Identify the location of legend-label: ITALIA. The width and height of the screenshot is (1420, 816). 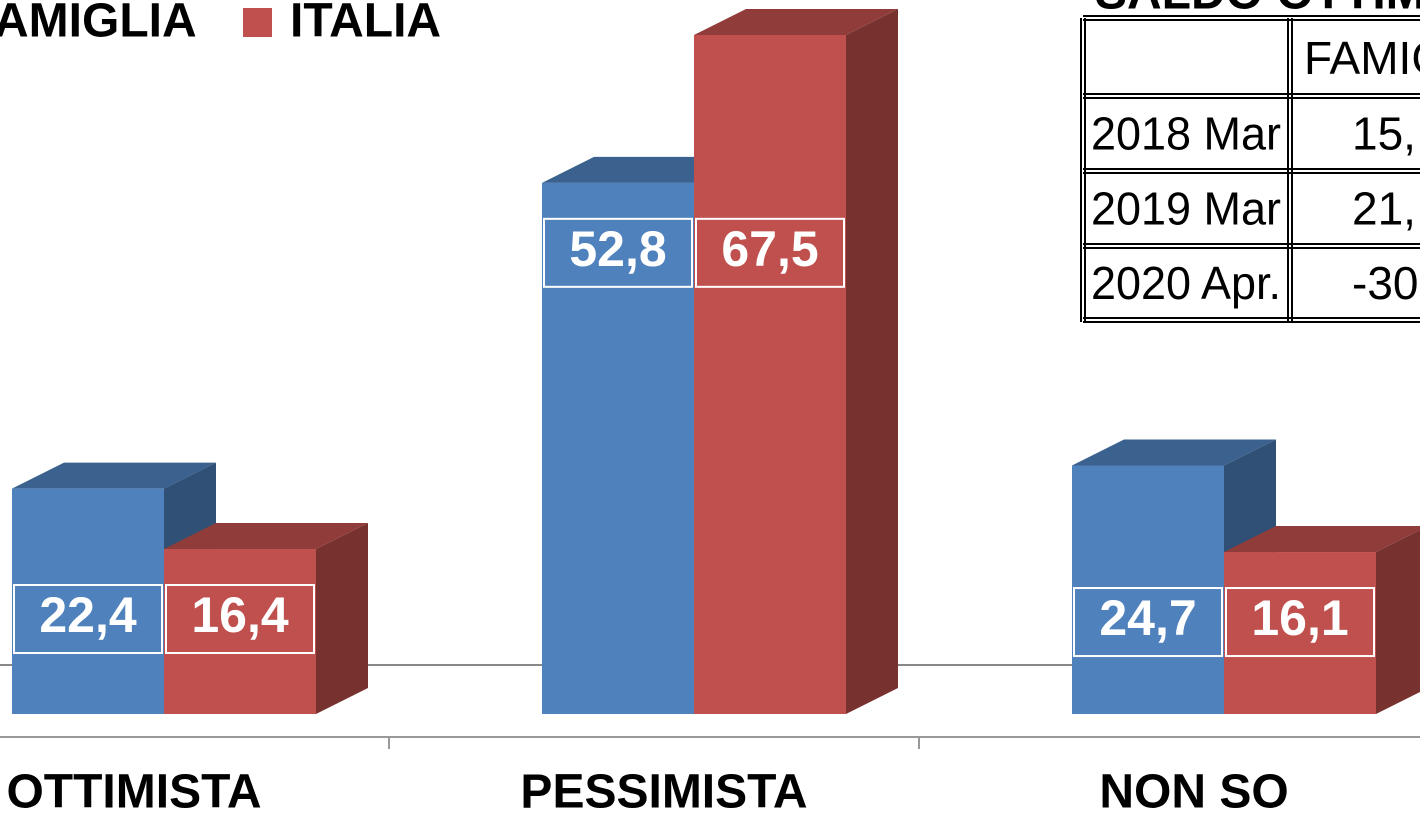
(365, 24).